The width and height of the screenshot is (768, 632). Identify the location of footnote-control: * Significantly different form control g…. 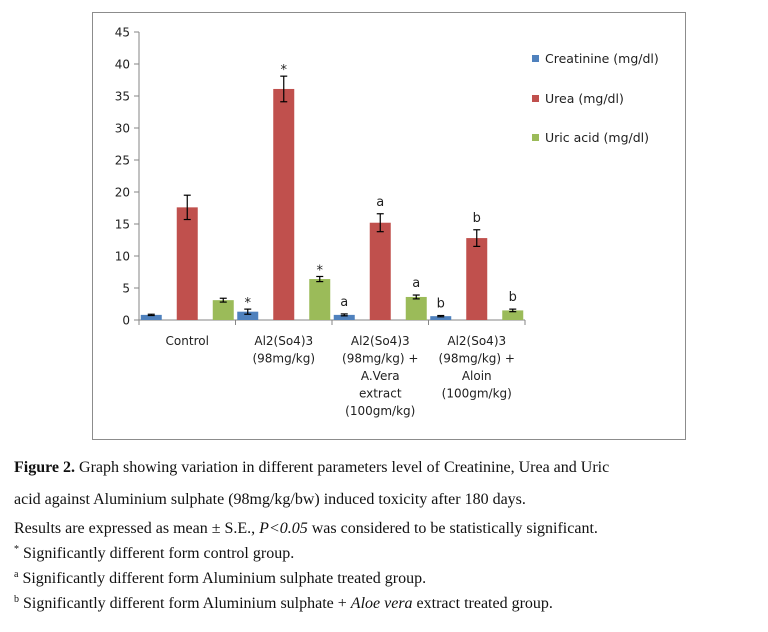
(386, 553).